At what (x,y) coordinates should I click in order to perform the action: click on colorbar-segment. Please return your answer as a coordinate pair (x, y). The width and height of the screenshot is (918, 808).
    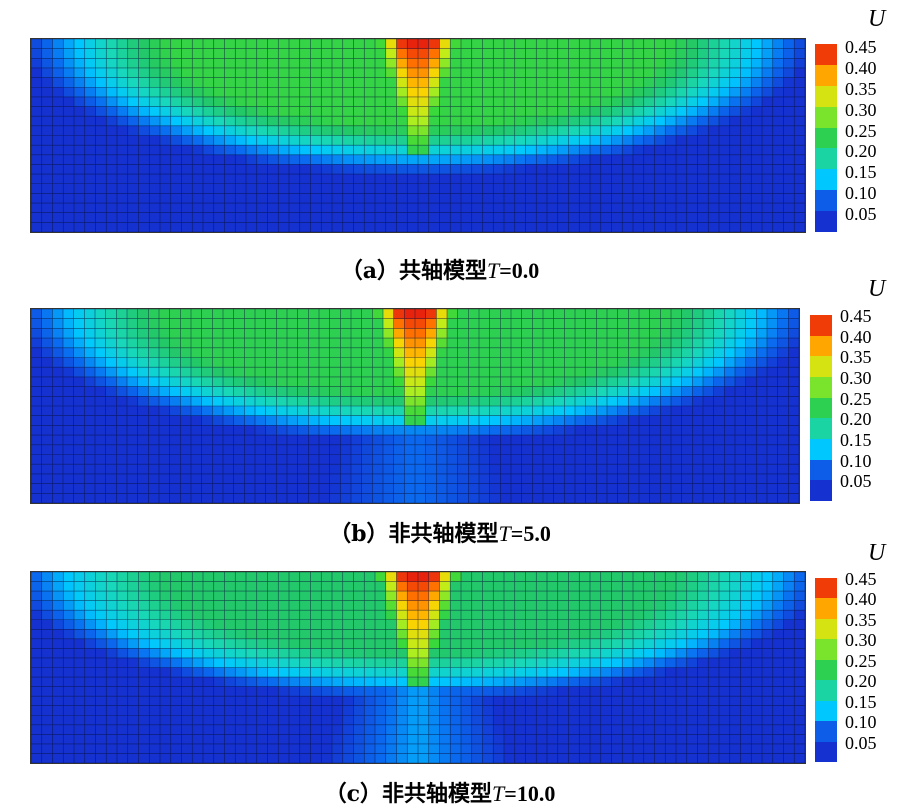
    Looking at the image, I should click on (821, 470).